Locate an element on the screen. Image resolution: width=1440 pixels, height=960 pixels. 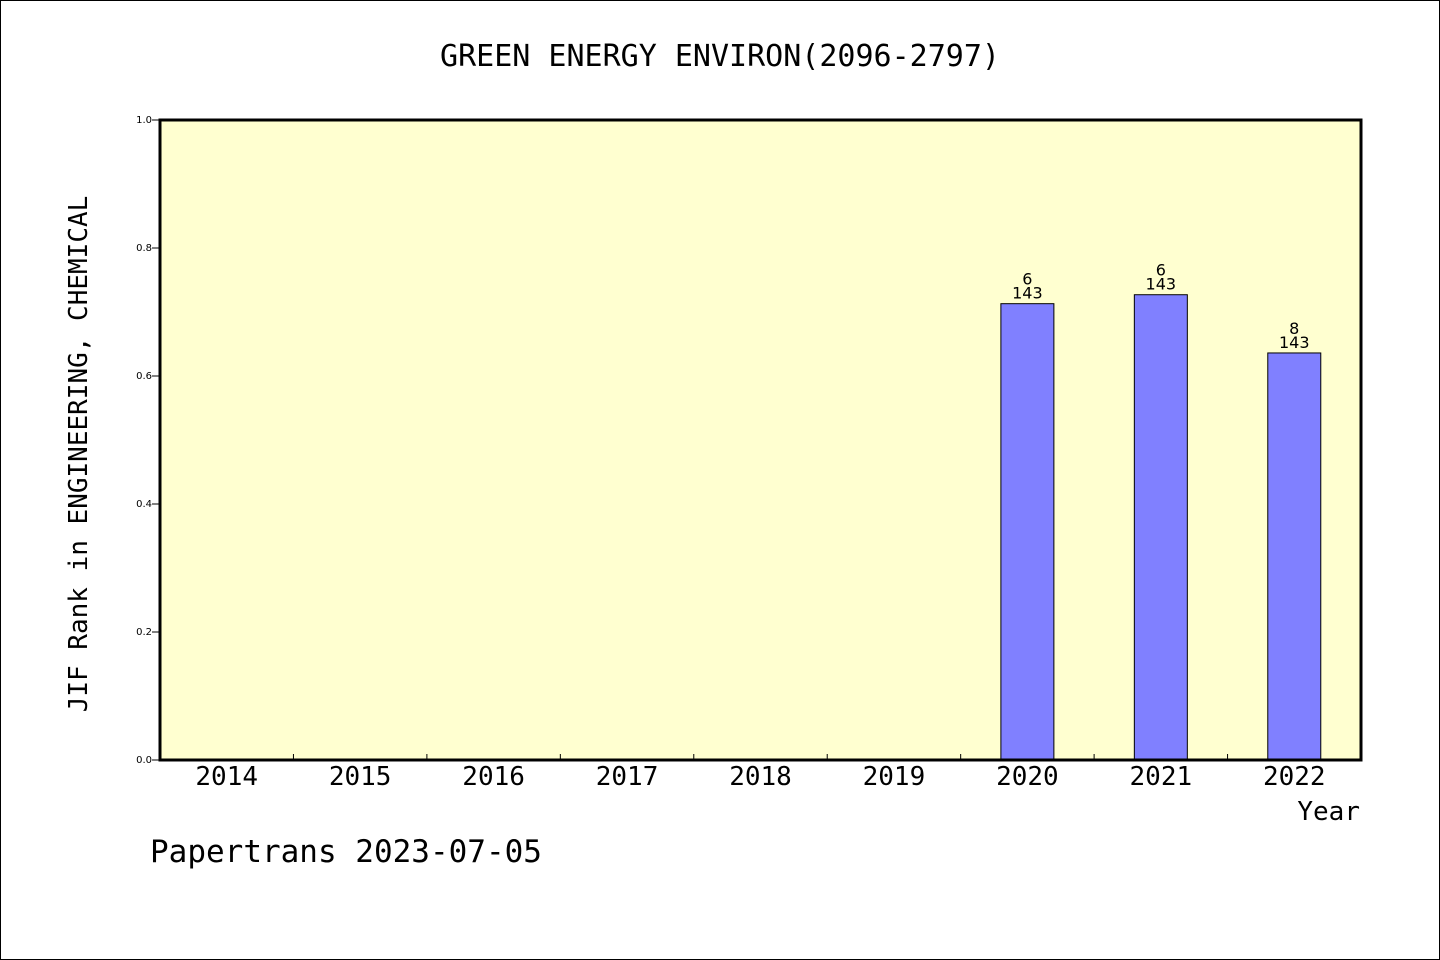
y-tick-label: 0.4 is located at coordinates (144, 504).